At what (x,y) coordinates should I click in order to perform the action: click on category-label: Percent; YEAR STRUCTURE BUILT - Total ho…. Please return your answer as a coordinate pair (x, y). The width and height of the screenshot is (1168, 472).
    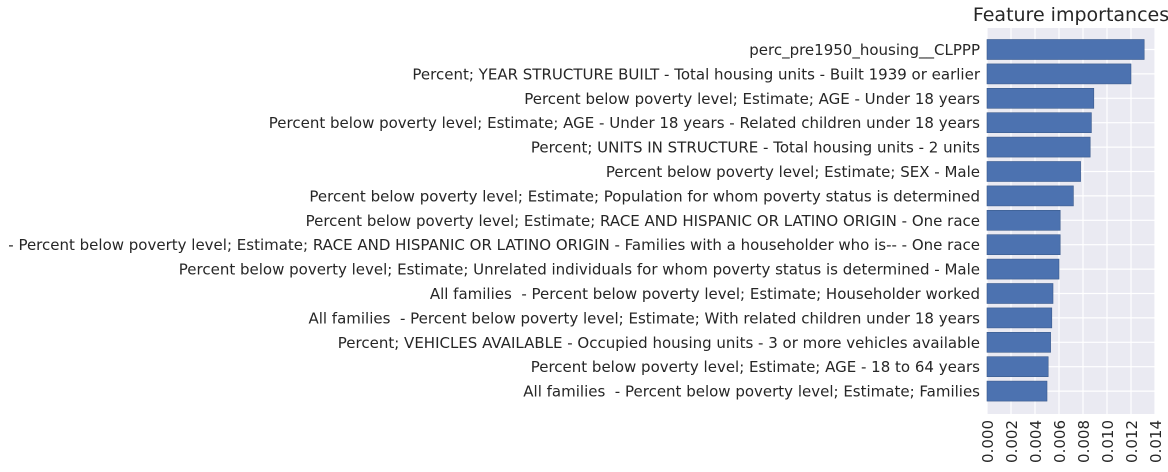
    Looking at the image, I should click on (696, 74).